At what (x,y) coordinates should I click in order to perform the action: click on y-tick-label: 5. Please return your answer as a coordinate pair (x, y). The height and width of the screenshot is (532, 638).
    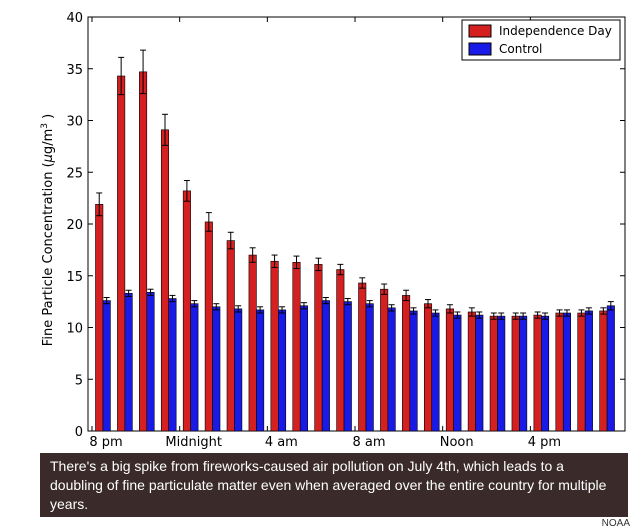
    Looking at the image, I should click on (79, 380).